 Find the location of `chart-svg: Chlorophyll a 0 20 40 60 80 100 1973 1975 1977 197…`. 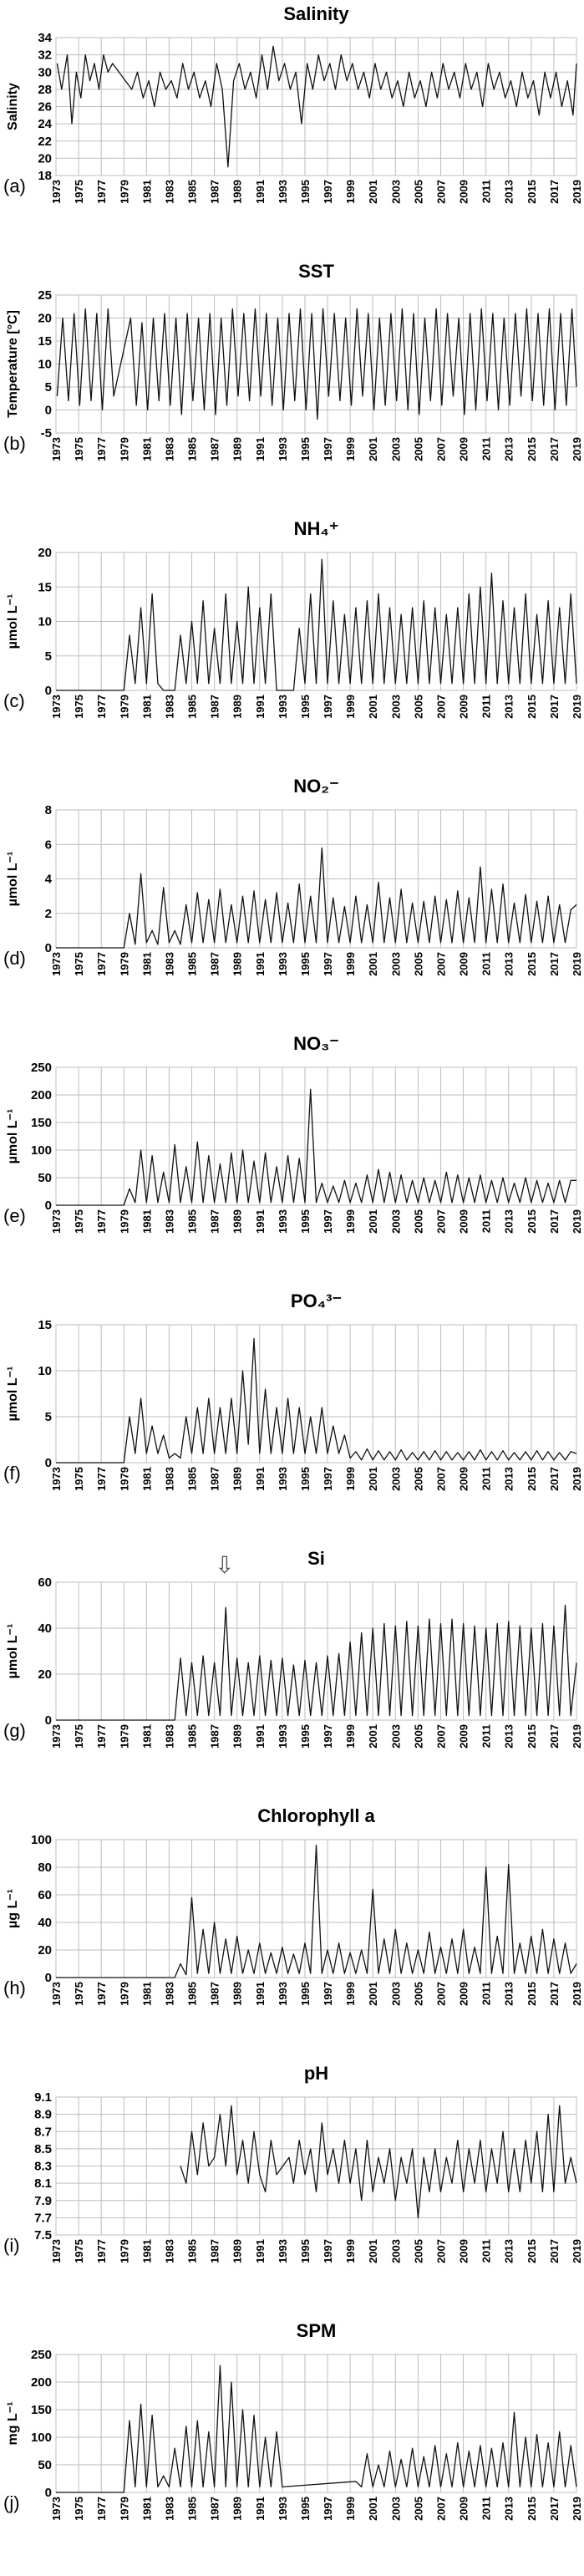

chart-svg: Chlorophyll a 0 20 40 60 80 100 1973 1975 1977 197… is located at coordinates (293, 1905).